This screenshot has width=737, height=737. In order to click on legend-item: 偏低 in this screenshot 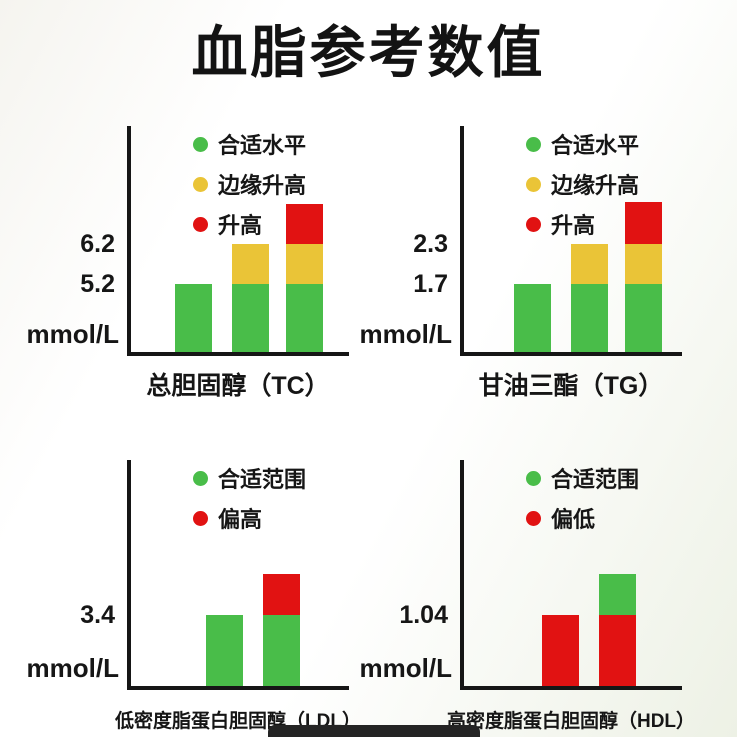, I will do `click(582, 518)`.